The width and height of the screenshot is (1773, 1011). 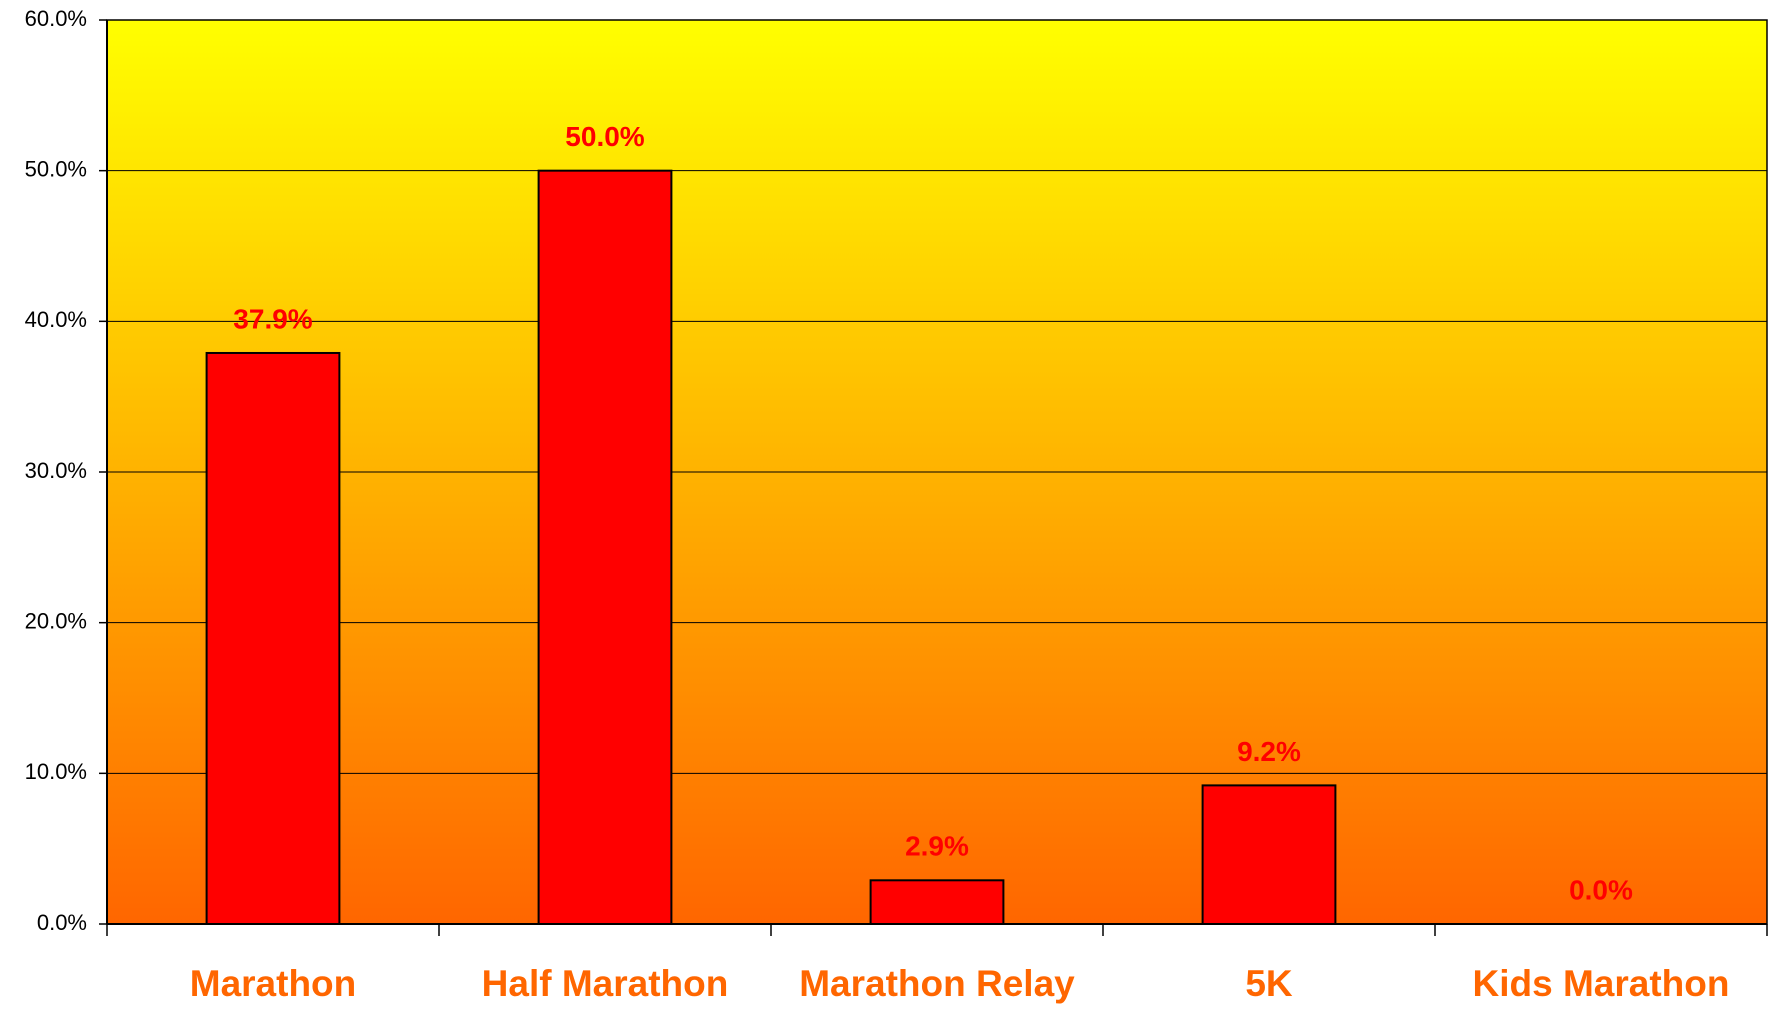 I want to click on data-label: 50.0%, so click(x=604, y=136).